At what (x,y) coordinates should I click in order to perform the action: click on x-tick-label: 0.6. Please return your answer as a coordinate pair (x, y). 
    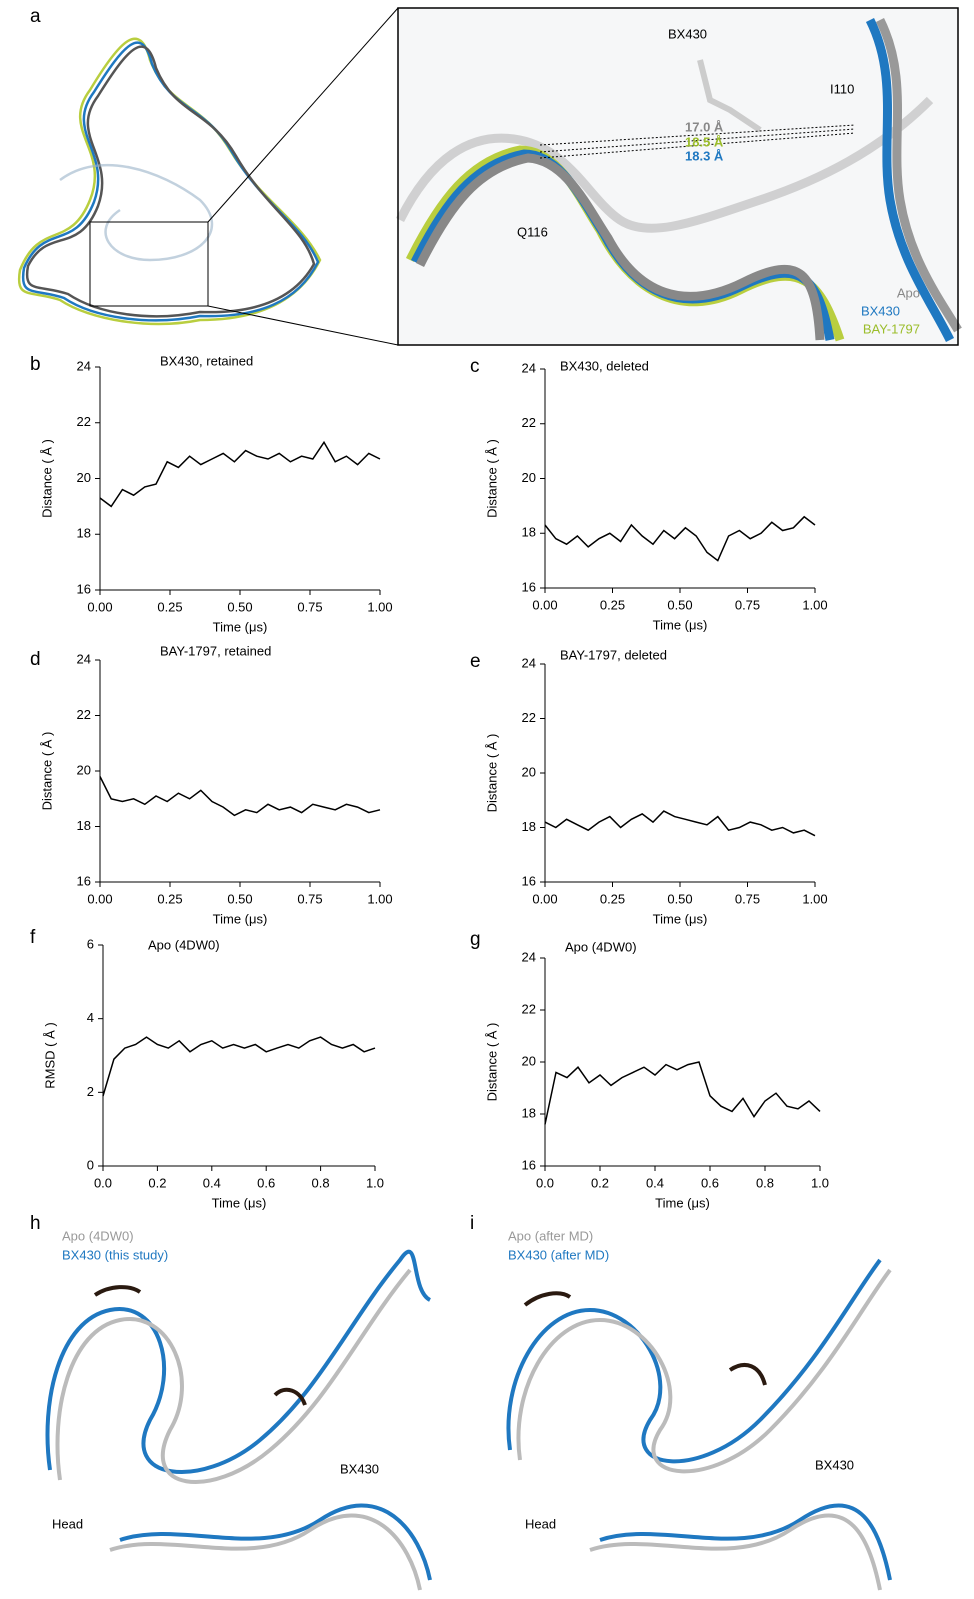
    Looking at the image, I should click on (710, 1182).